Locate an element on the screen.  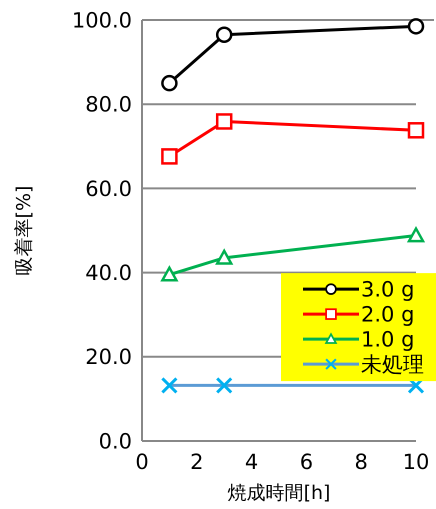
y-tick-label: 80.0 is located at coordinates (108, 104).